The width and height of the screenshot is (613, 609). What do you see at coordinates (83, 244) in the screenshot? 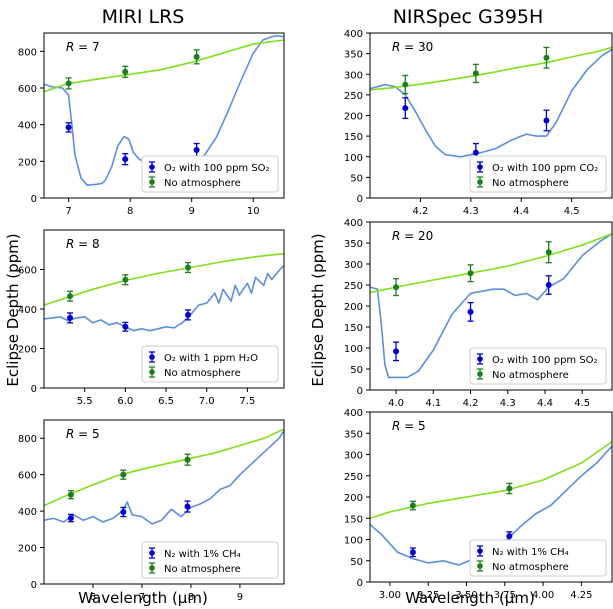
I see `resolution-label: R = 8` at bounding box center [83, 244].